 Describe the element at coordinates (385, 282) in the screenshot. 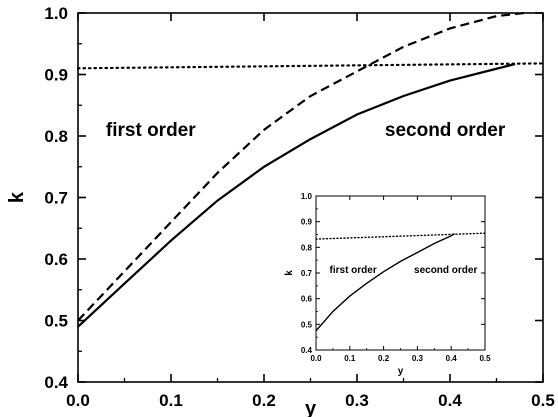

I see `inset-series-solid-line` at that location.